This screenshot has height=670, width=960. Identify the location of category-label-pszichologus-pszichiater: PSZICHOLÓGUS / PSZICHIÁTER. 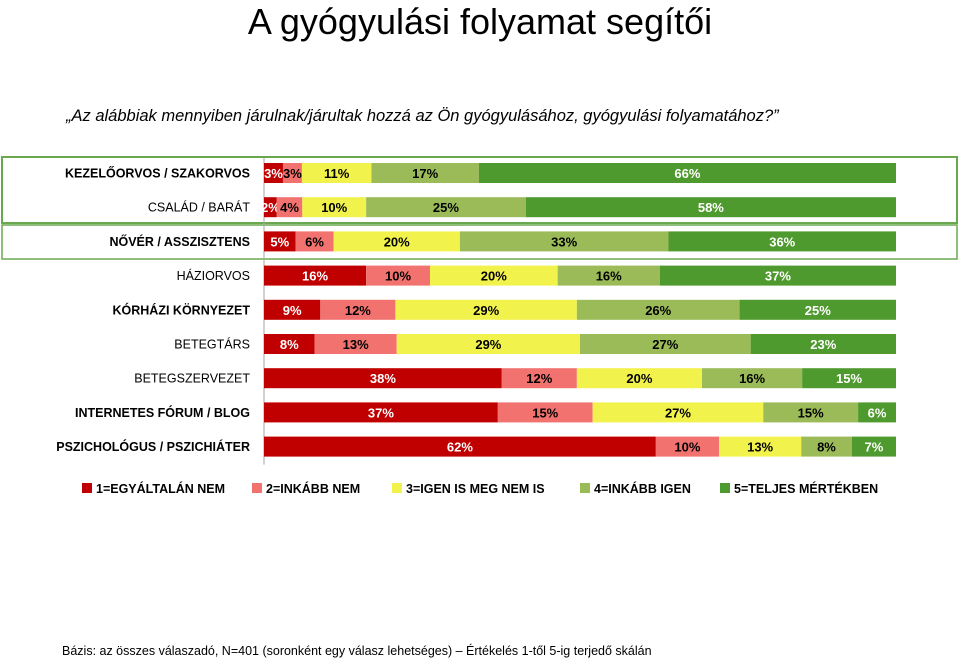
(153, 446).